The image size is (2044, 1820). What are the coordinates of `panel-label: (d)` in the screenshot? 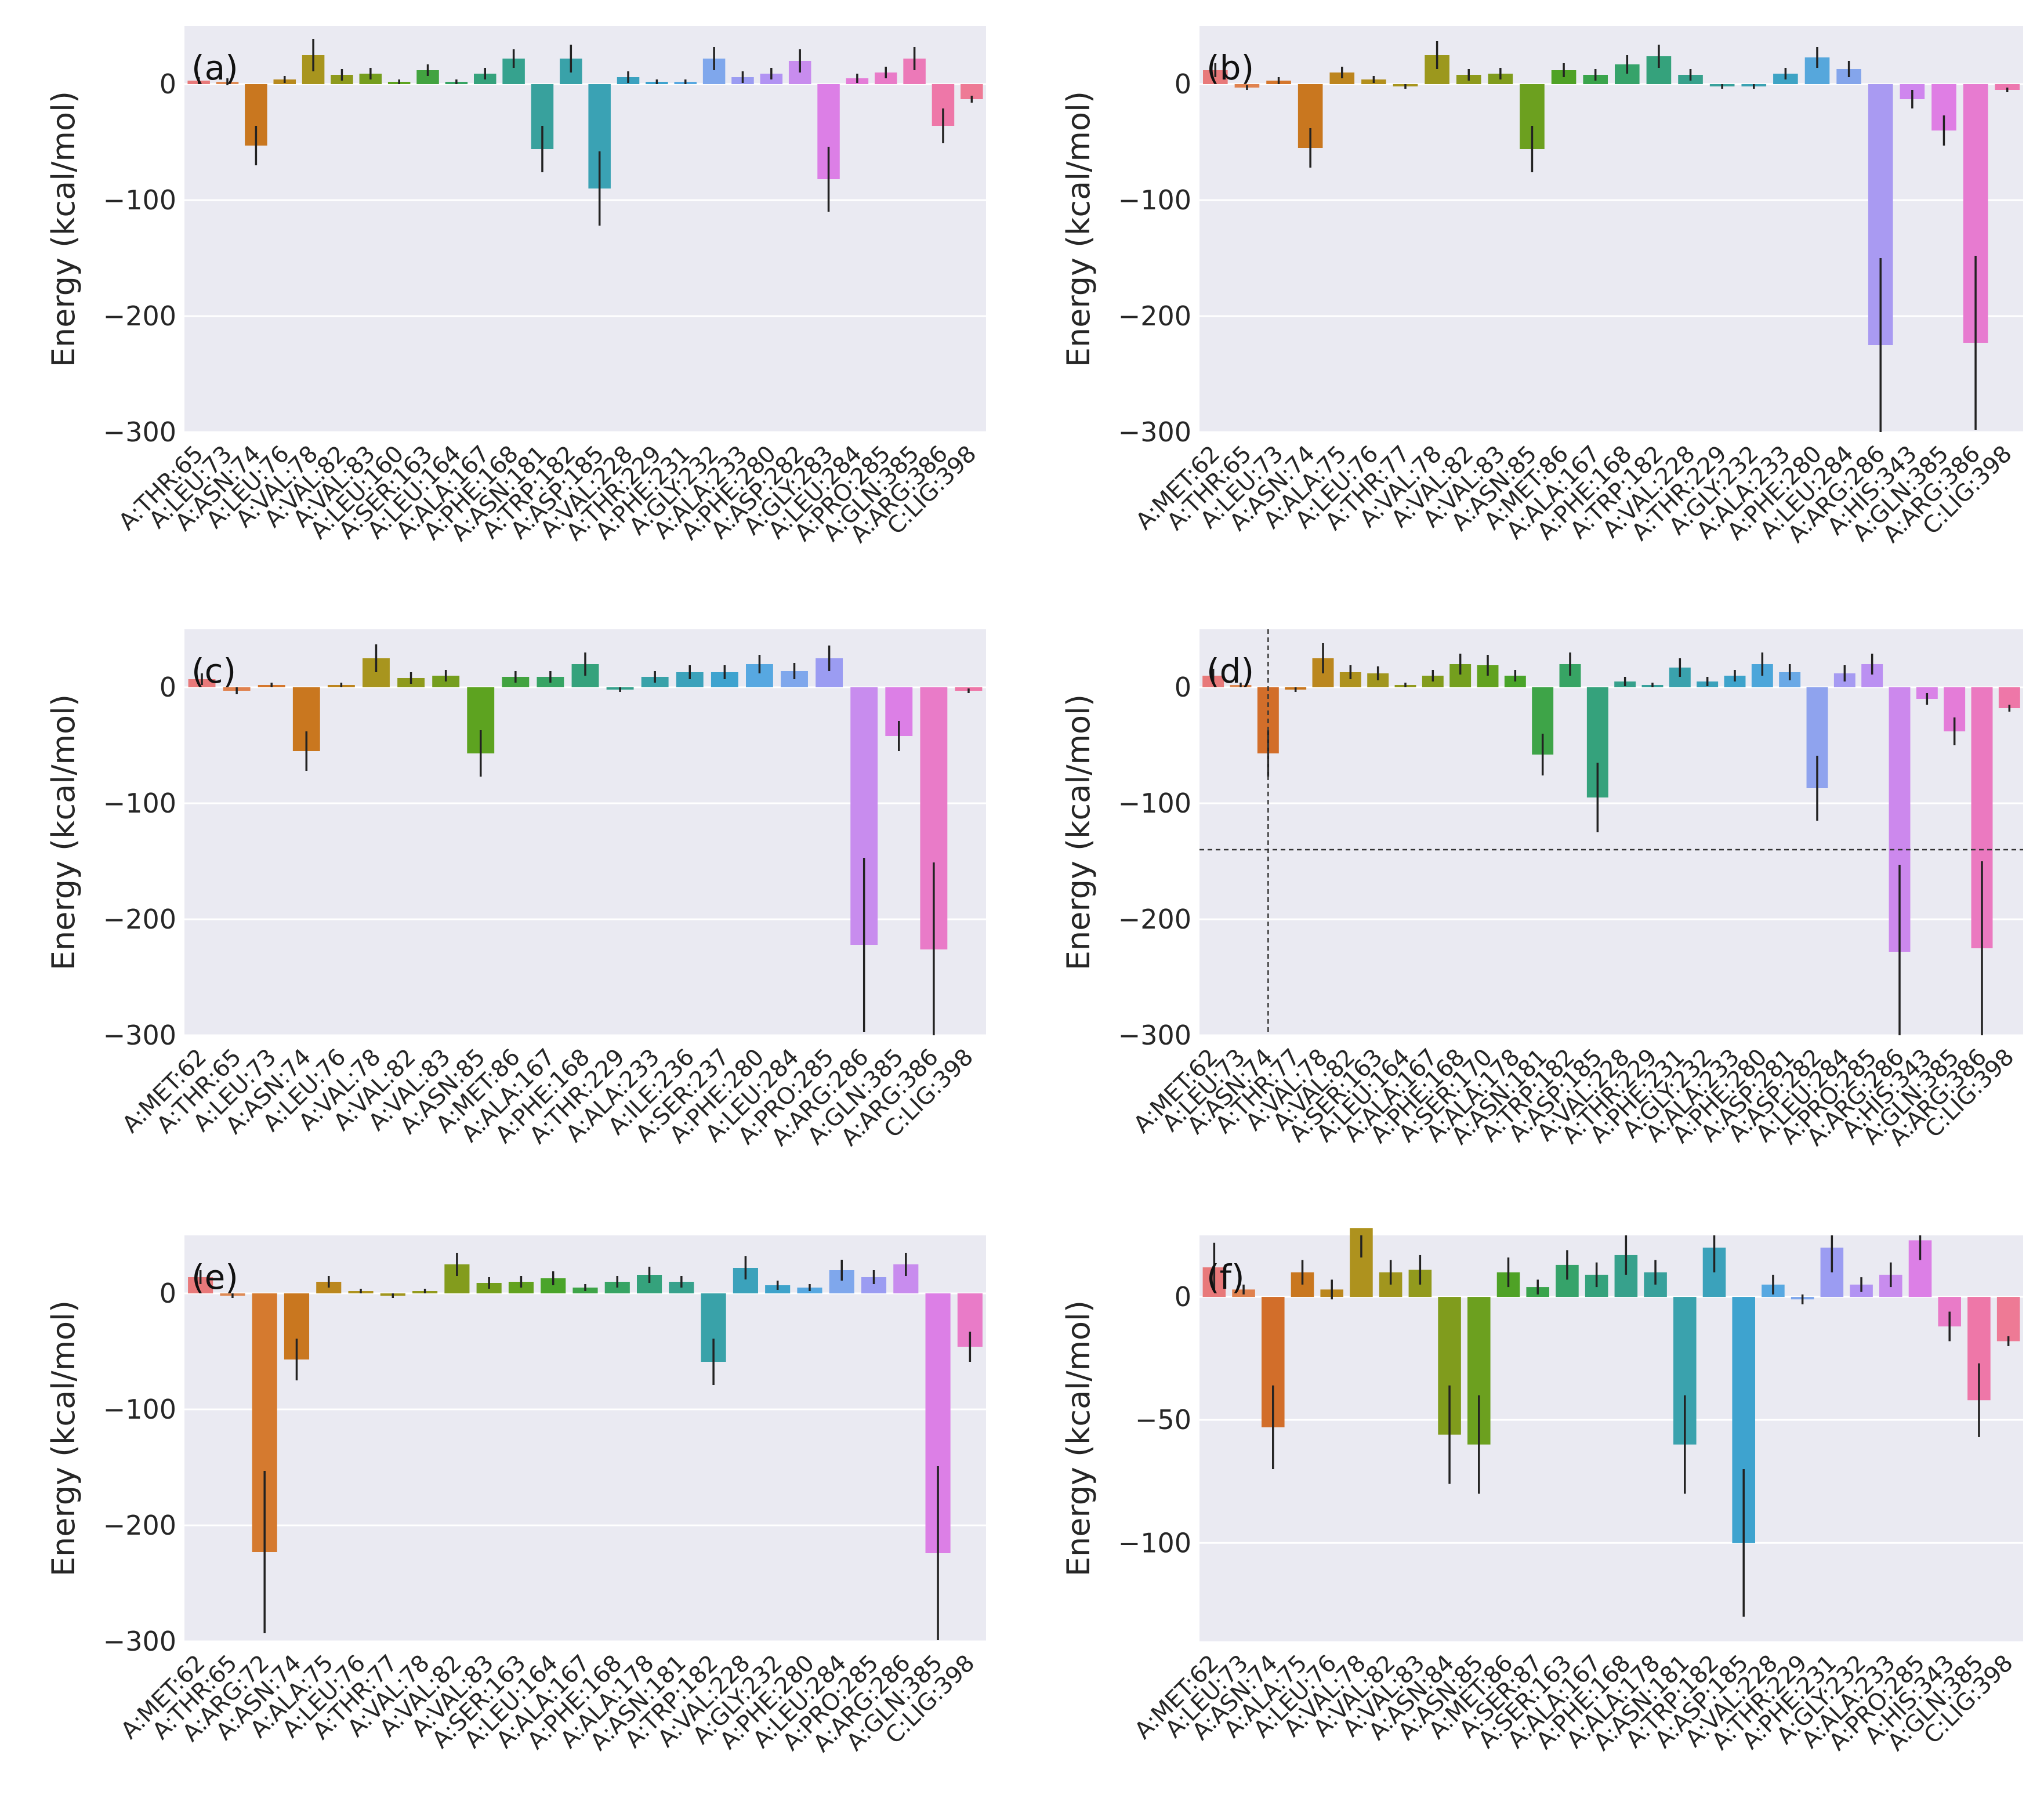 It's located at (1230, 671).